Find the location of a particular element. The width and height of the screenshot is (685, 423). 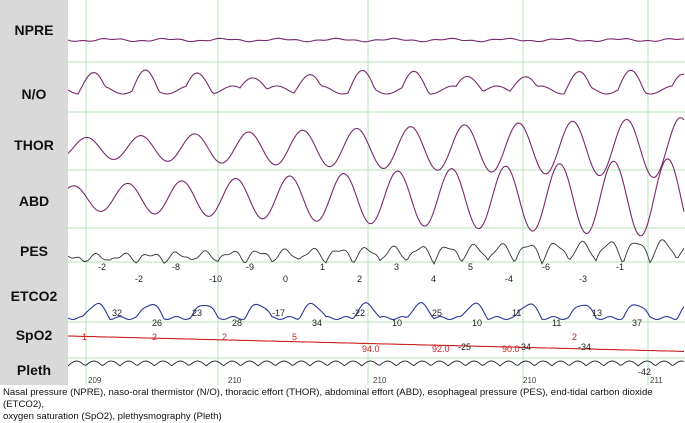

pes-value-label-4: -9 is located at coordinates (250, 267).